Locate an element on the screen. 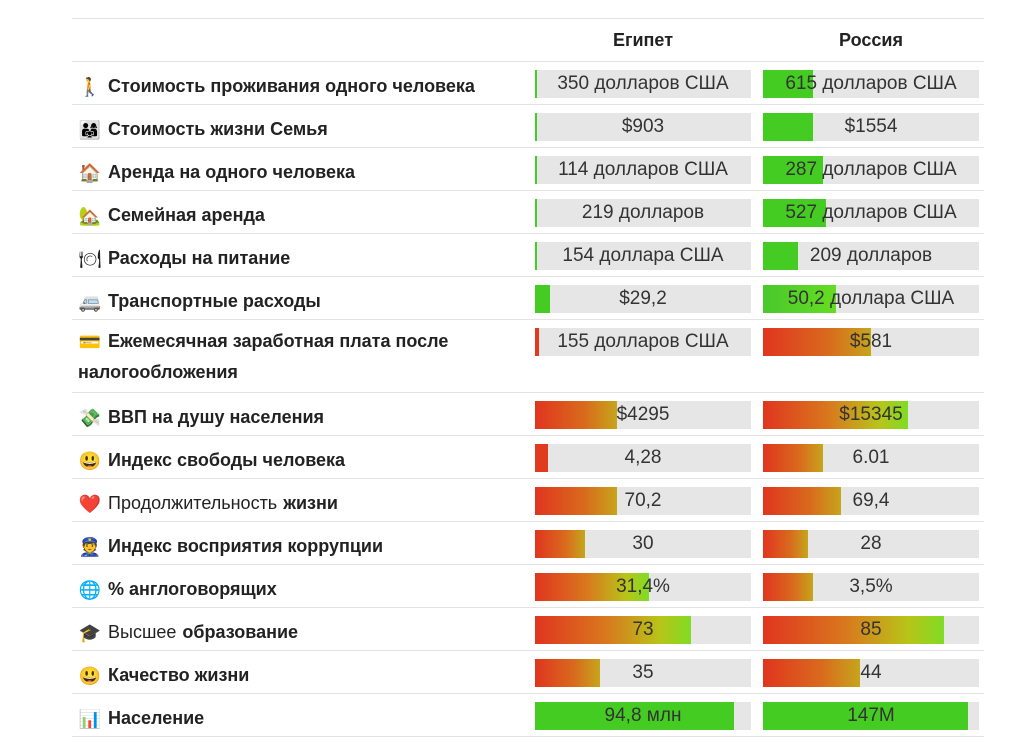  plate-cutlery-icon: 🍽 is located at coordinates (90, 259).